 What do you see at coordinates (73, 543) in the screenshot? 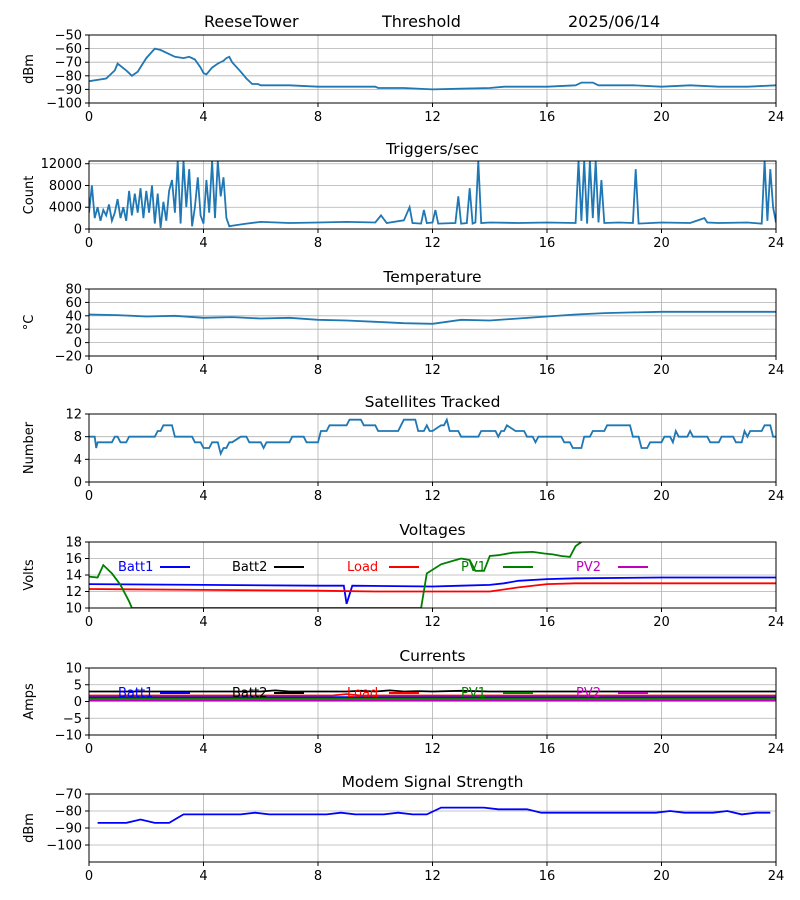
I see `y-tick-label: 18` at bounding box center [73, 543].